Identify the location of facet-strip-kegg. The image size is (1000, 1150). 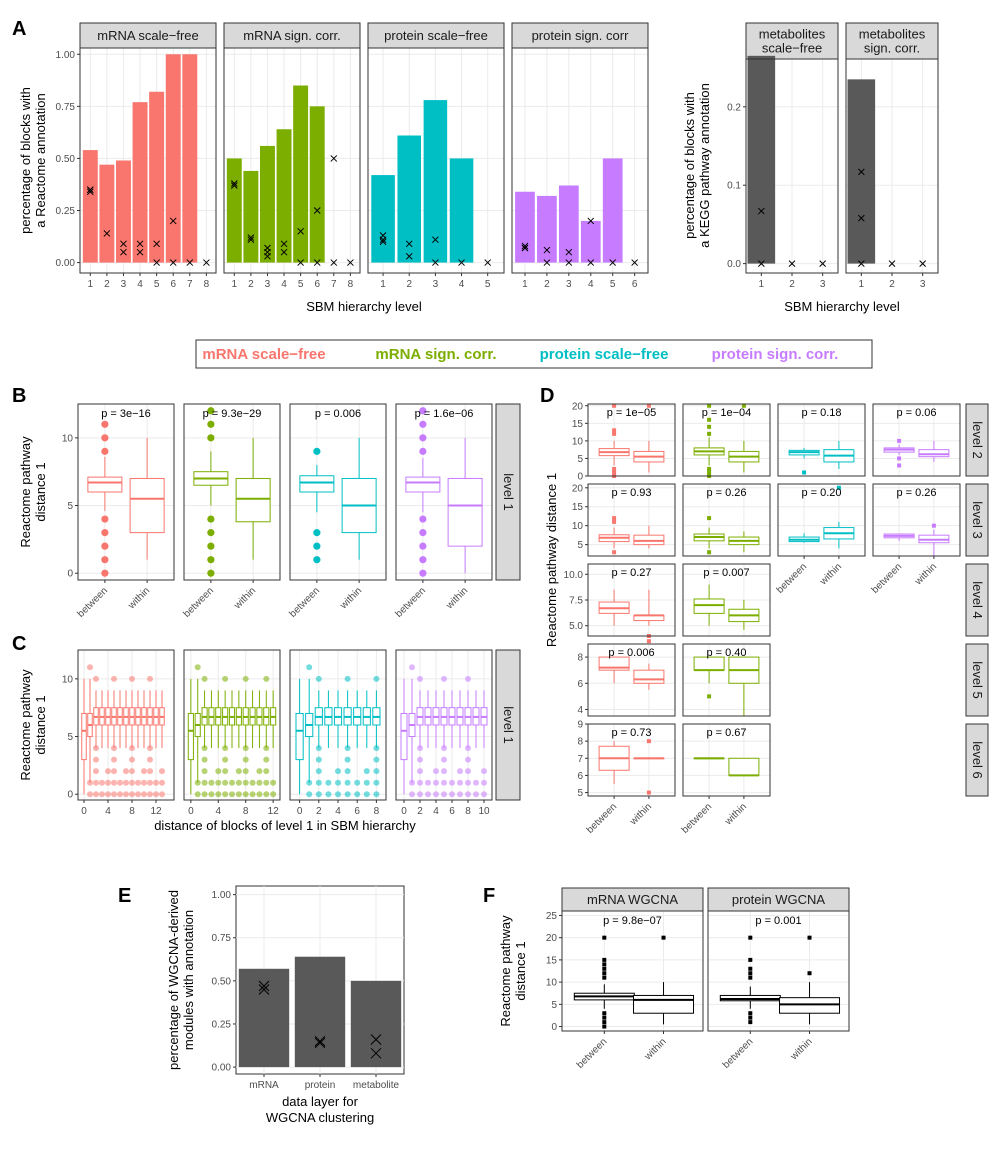
(892, 41).